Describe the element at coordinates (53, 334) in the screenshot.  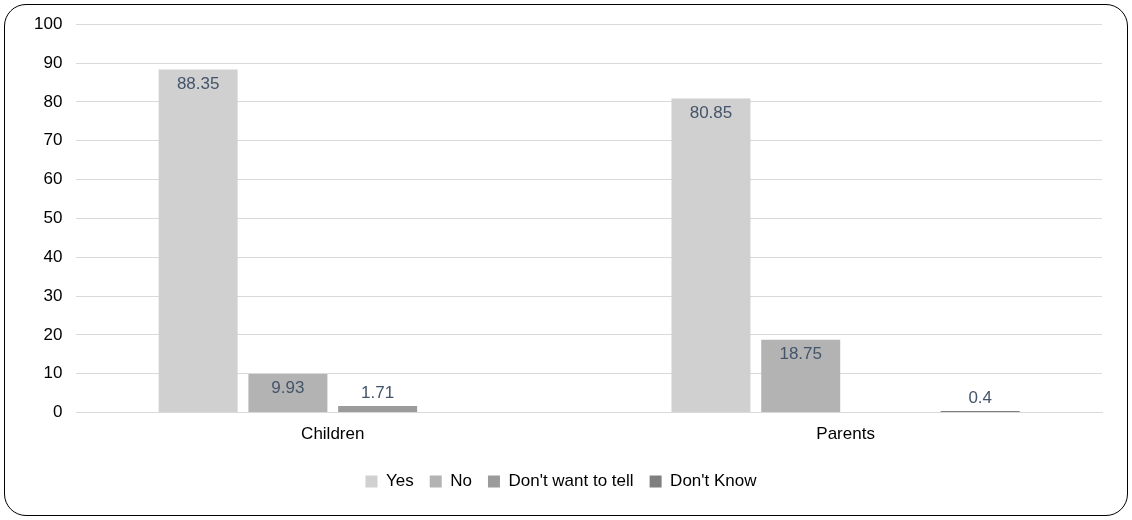
I see `y-tick-label: 20` at that location.